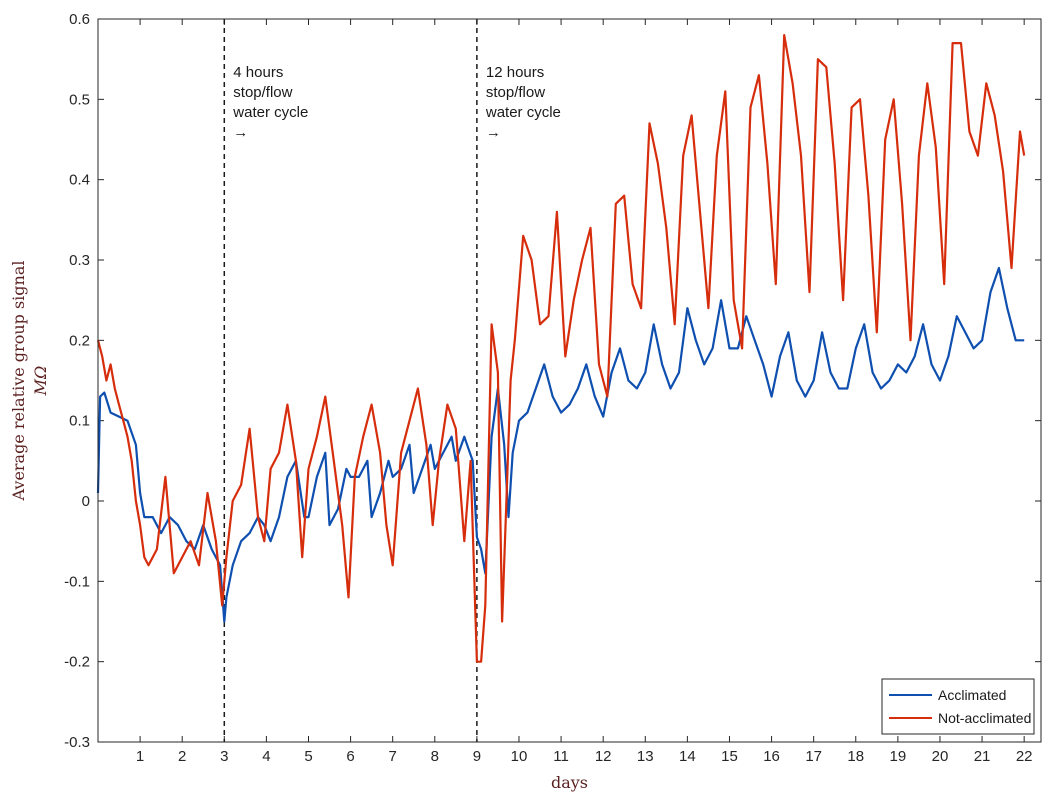 This screenshot has height=793, width=1059. I want to click on x-tick-label: 4, so click(266, 756).